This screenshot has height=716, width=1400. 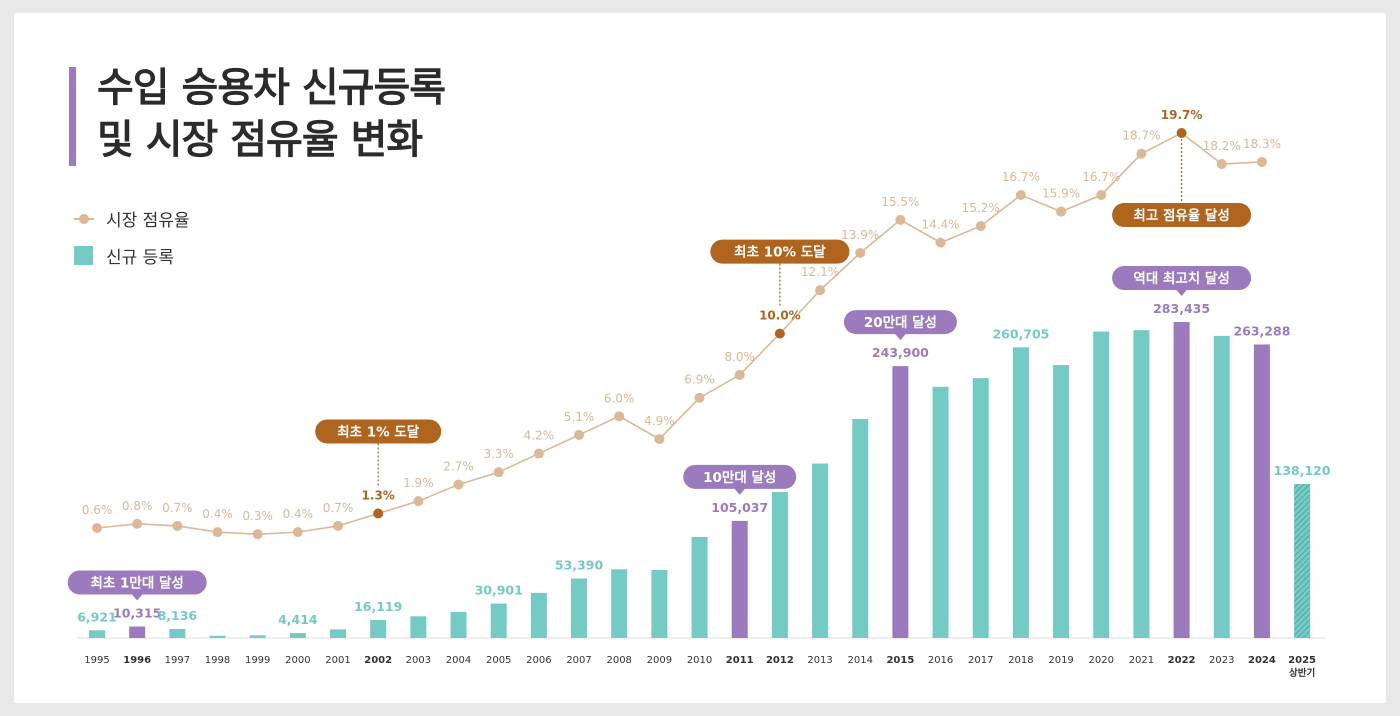 What do you see at coordinates (1222, 146) in the screenshot?
I see `share-label-2023: 18.2%` at bounding box center [1222, 146].